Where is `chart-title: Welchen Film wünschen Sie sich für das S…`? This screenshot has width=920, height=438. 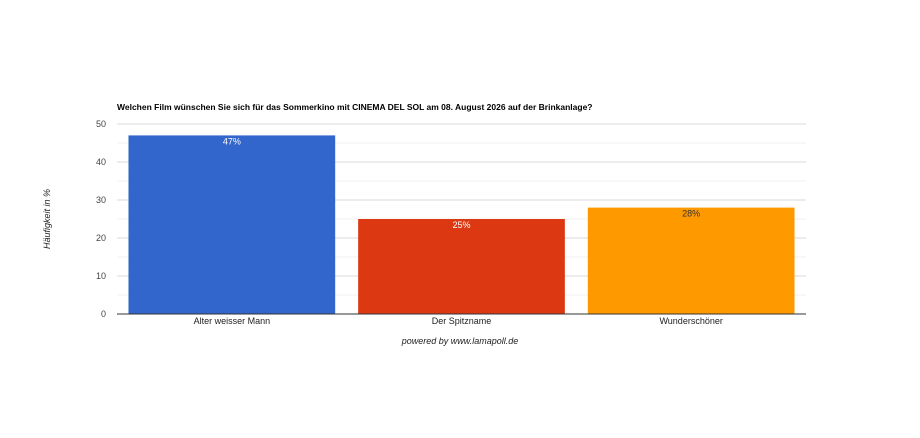
chart-title: Welchen Film wünschen Sie sich für das S… is located at coordinates (355, 107).